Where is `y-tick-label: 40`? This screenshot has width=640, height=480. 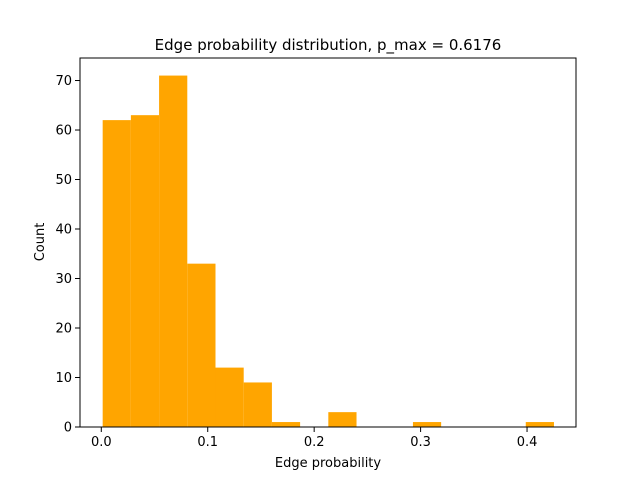 y-tick-label: 40 is located at coordinates (63, 230).